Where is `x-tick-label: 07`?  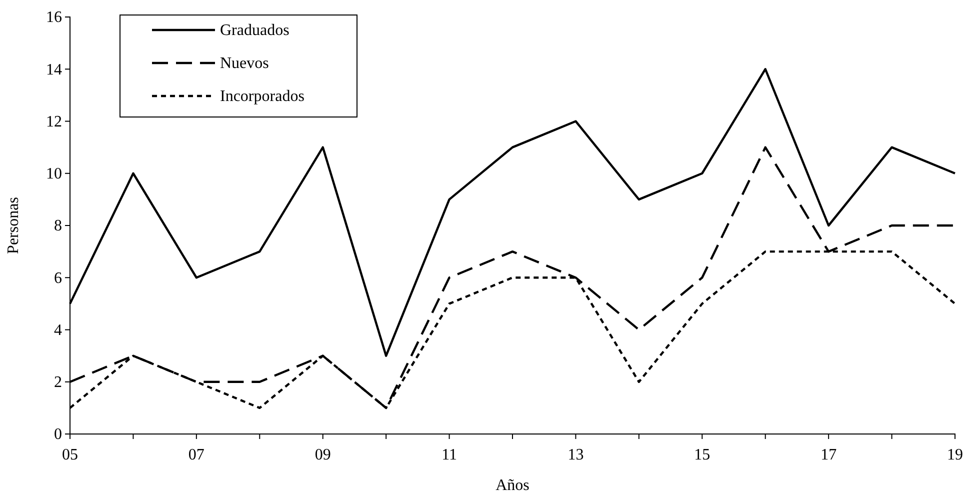
x-tick-label: 07 is located at coordinates (196, 455).